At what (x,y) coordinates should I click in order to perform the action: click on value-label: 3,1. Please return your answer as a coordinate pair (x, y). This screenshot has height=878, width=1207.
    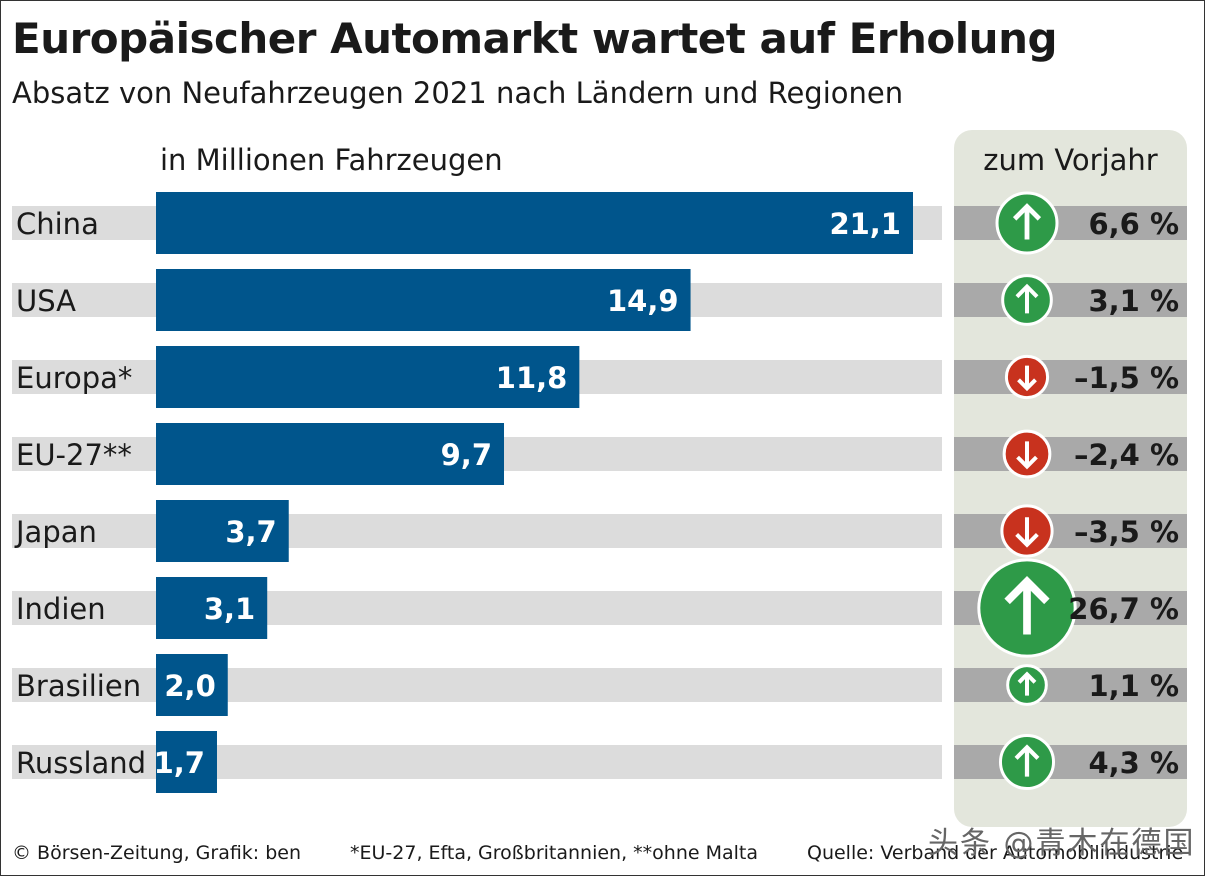
    Looking at the image, I should click on (229, 609).